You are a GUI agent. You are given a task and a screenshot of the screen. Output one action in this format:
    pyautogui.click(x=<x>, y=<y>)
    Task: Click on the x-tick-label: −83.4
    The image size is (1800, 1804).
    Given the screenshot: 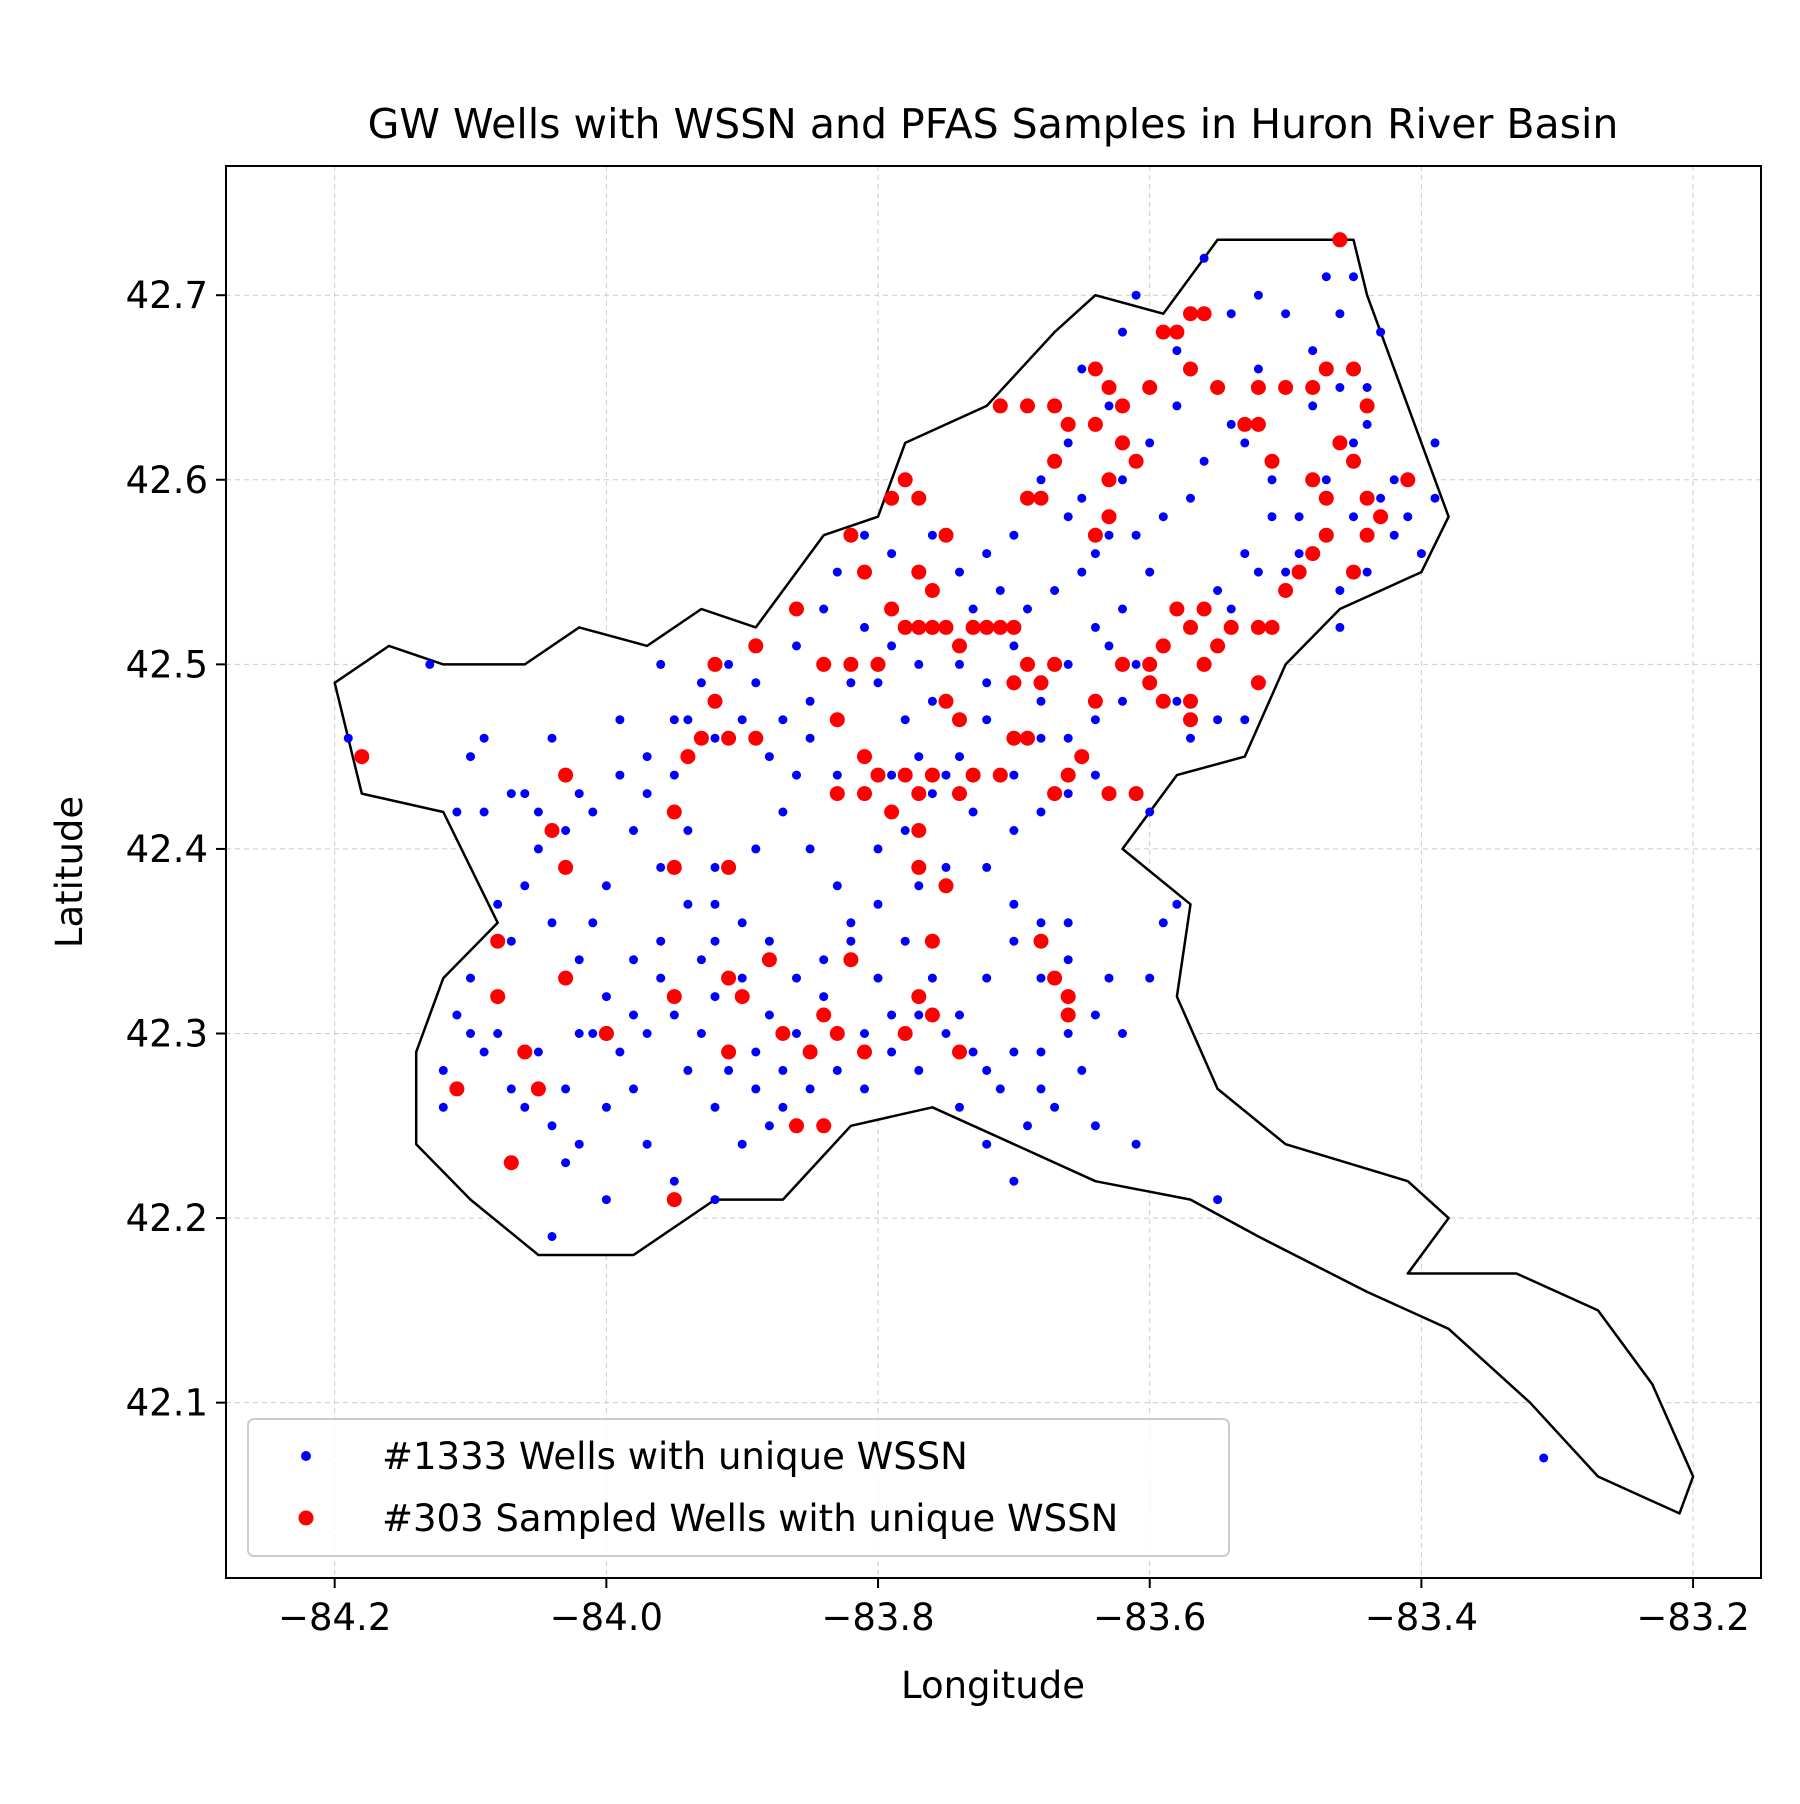 What is the action you would take?
    pyautogui.click(x=1421, y=1617)
    